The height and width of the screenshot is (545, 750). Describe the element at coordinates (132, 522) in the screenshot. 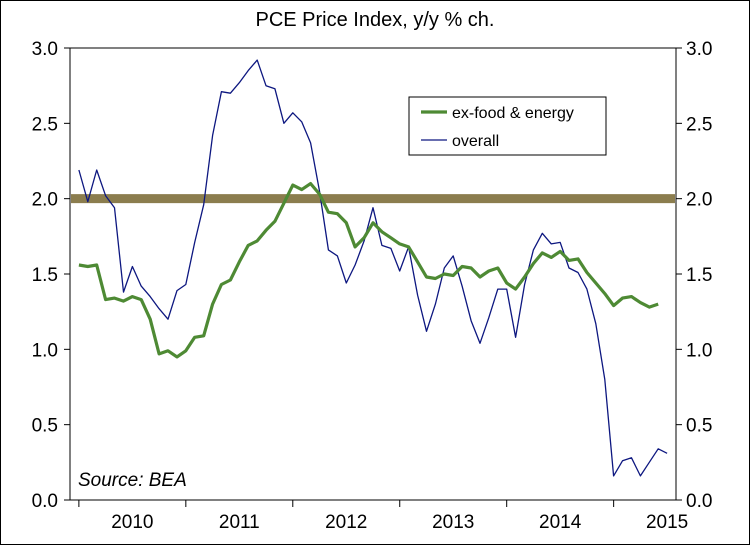

I see `x-tick-label: 2010` at that location.